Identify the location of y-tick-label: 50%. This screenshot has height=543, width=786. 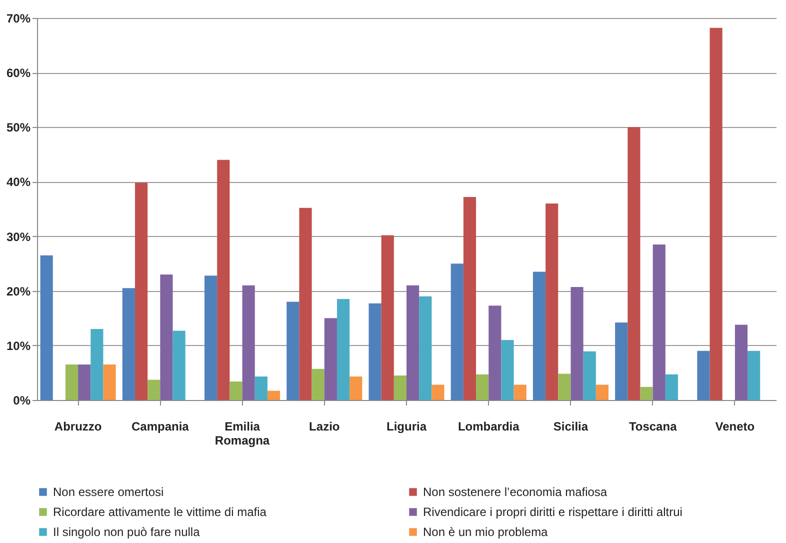
(18, 127).